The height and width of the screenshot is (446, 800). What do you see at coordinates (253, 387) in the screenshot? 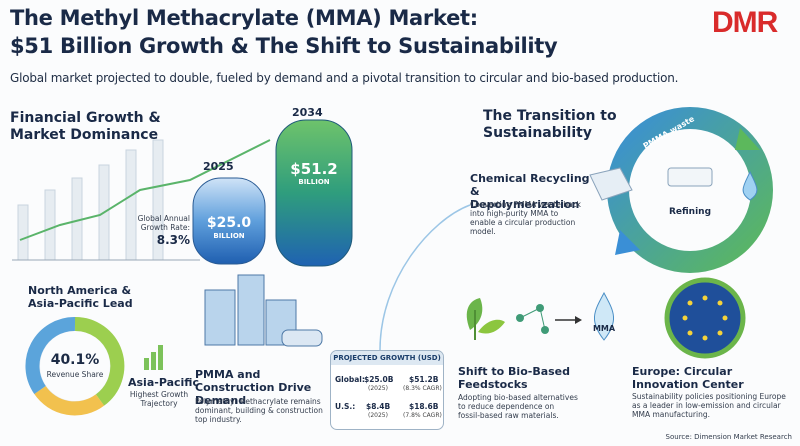
I see `section-heading: PMMA and Construction Drive Demand` at bounding box center [253, 387].